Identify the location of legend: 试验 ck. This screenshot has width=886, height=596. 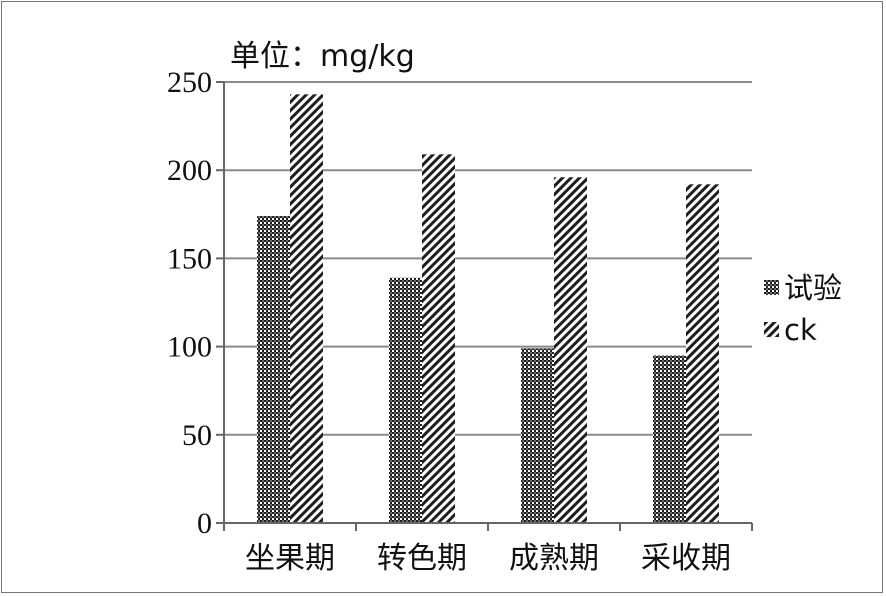
(803, 309).